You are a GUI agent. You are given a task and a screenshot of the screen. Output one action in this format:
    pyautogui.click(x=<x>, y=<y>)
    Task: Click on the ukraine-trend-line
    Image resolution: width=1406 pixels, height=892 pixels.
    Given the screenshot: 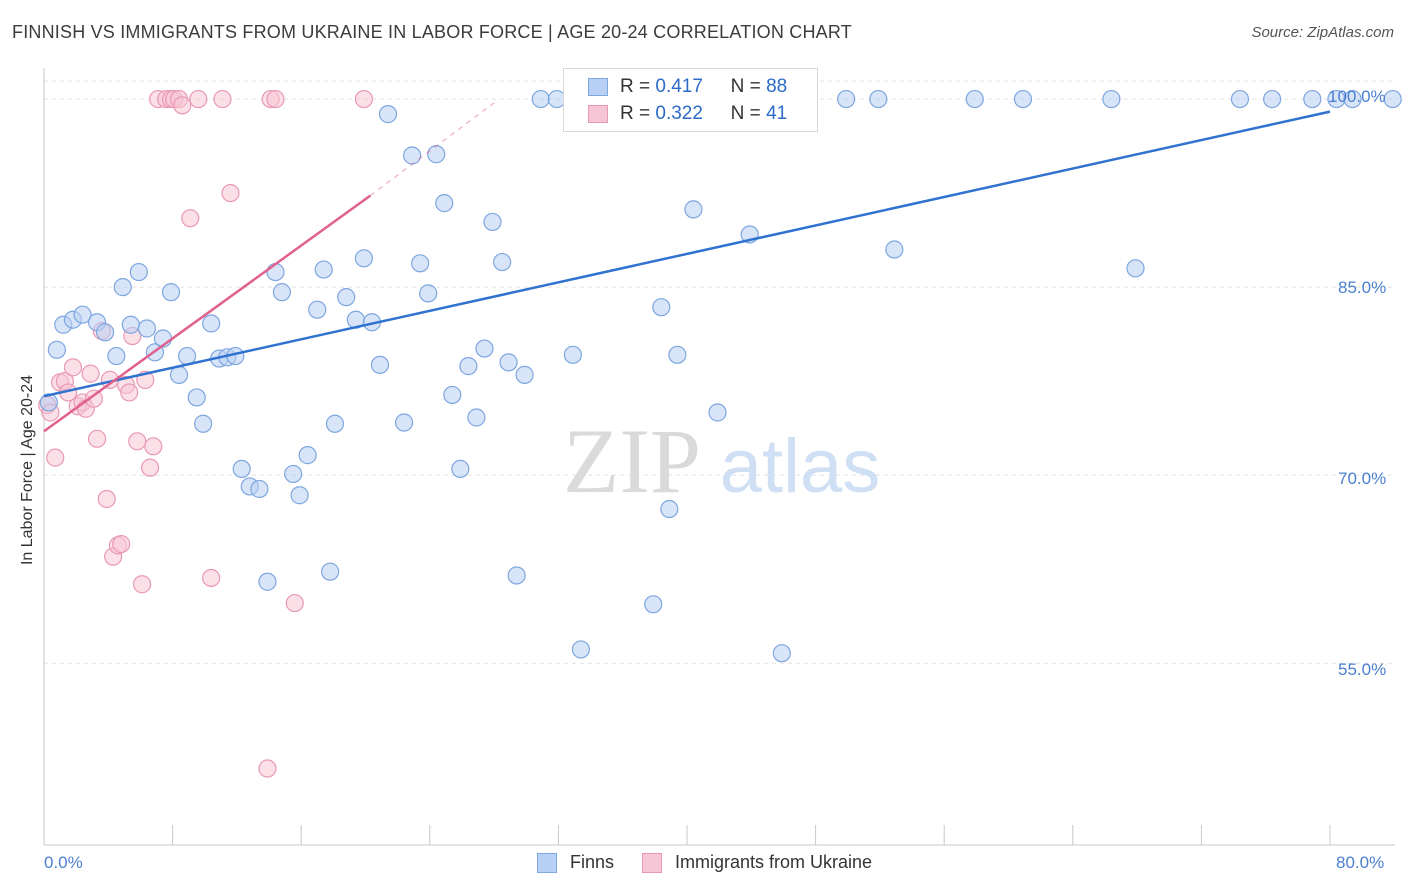 What is the action you would take?
    pyautogui.click(x=207, y=313)
    